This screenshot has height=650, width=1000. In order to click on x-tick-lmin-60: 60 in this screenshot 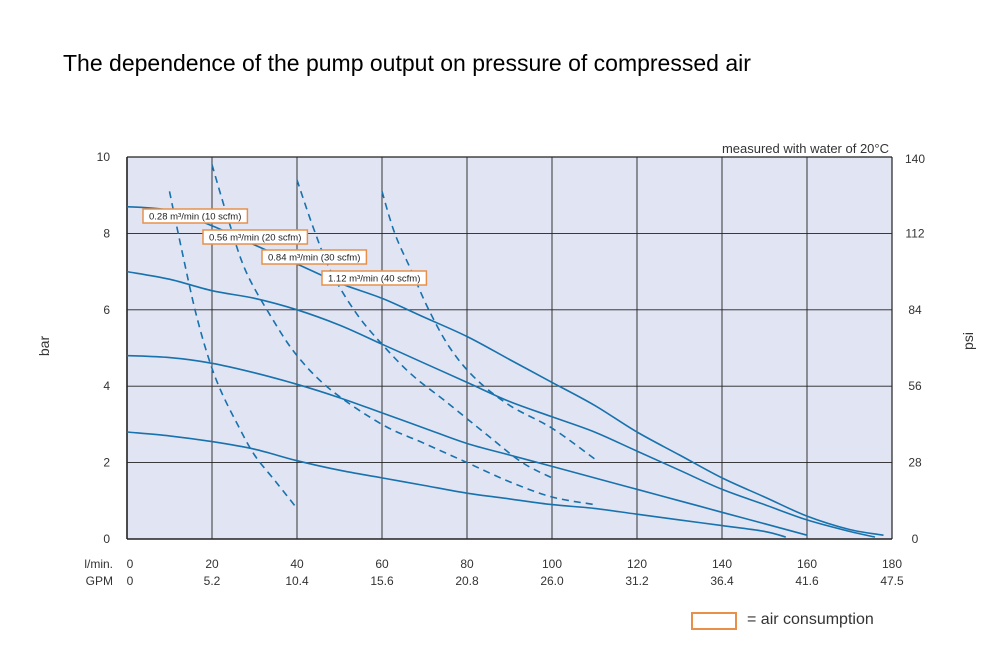, I will do `click(382, 564)`.